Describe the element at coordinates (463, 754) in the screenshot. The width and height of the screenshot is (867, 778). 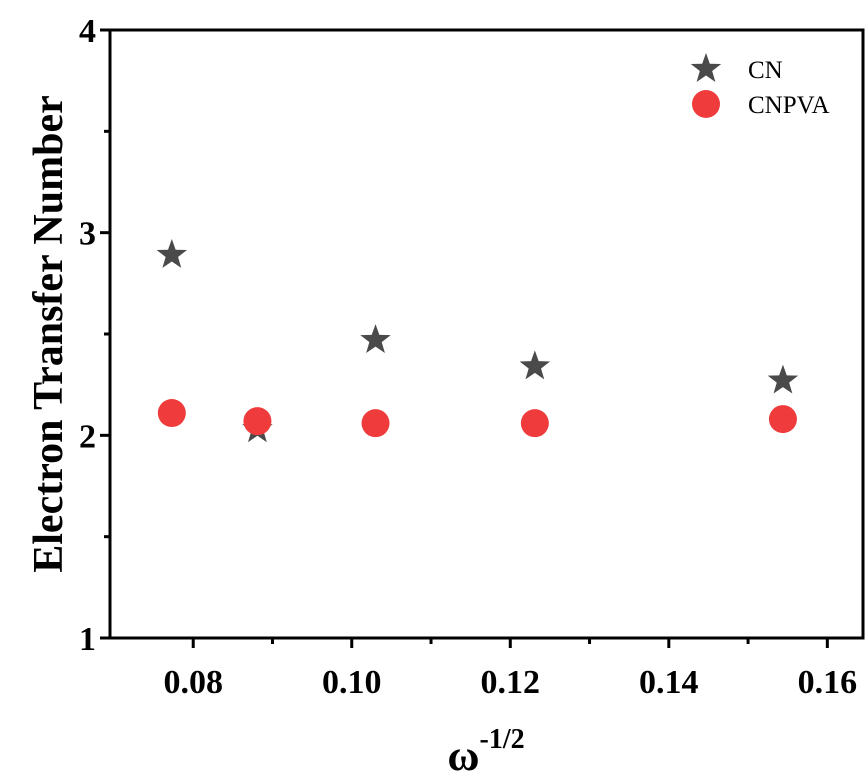
I see `x-axis-title-base: ω` at that location.